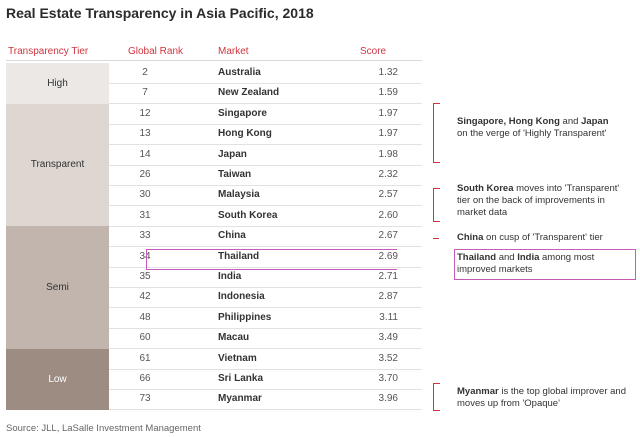  What do you see at coordinates (145, 256) in the screenshot?
I see `rank-cell: 34` at bounding box center [145, 256].